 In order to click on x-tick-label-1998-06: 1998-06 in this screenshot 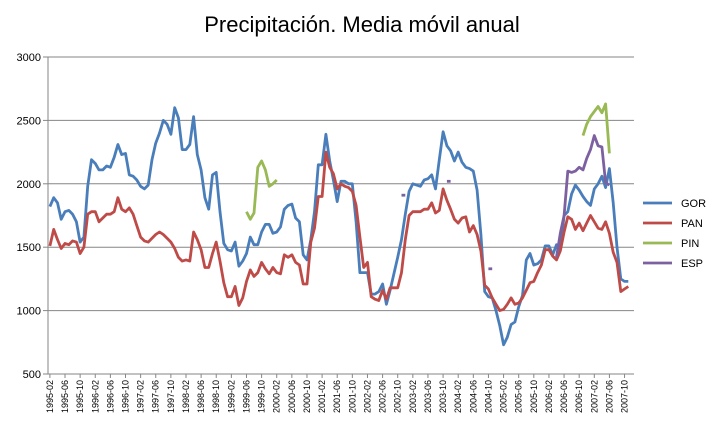, I will do `click(201, 396)`.